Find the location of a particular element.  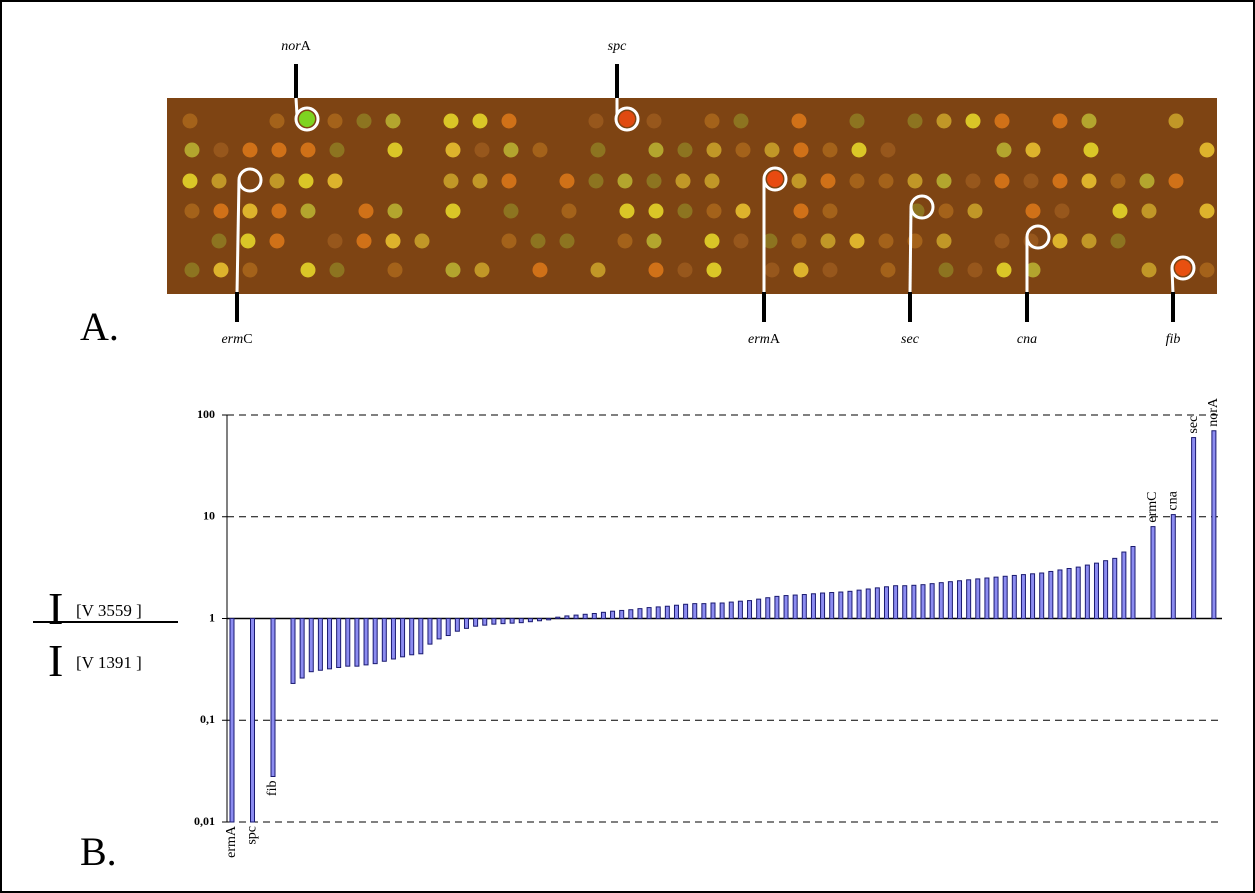

label-italic: sec is located at coordinates (910, 339).